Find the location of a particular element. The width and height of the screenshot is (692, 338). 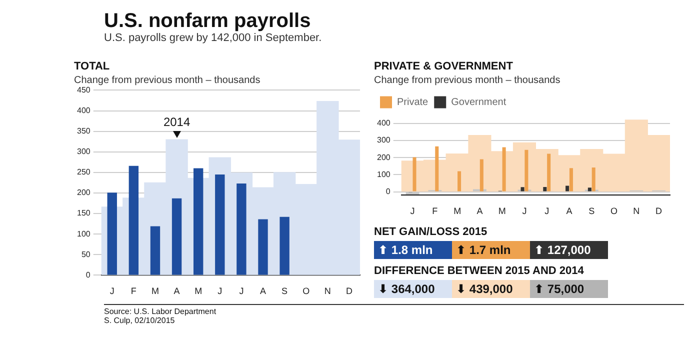

annotation: 2014 is located at coordinates (176, 121).